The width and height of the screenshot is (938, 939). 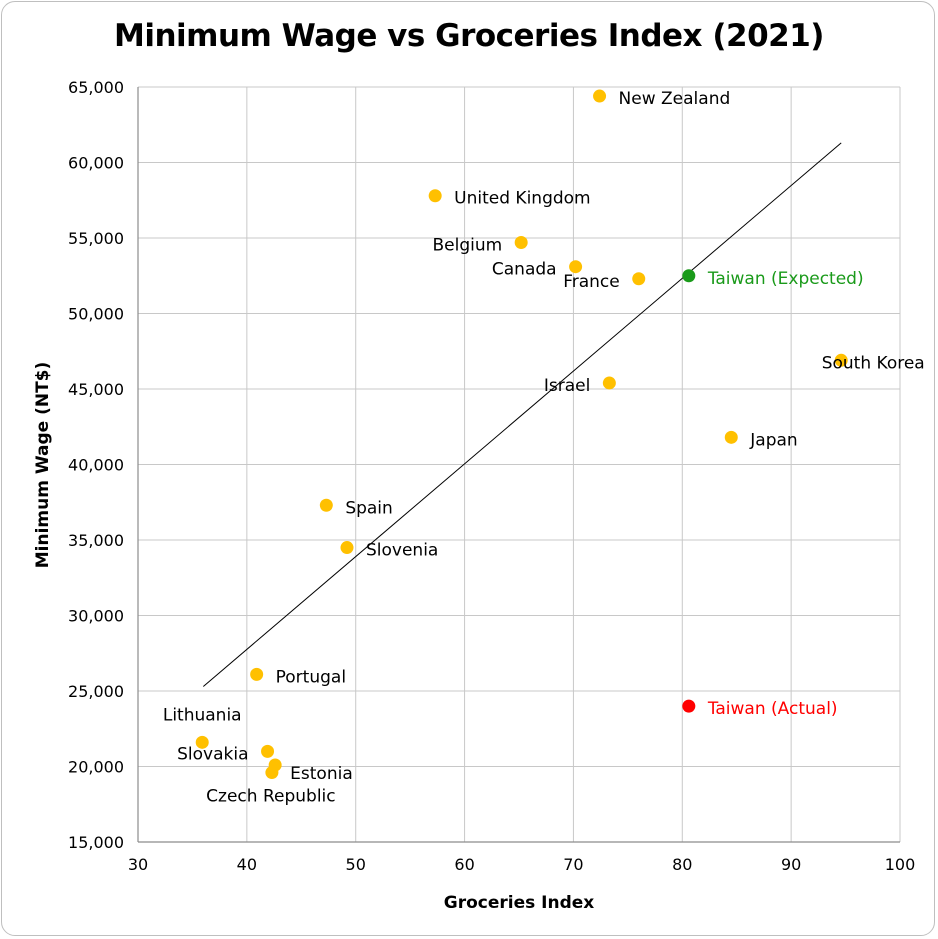 What do you see at coordinates (467, 246) in the screenshot?
I see `point-label: Belgium` at bounding box center [467, 246].